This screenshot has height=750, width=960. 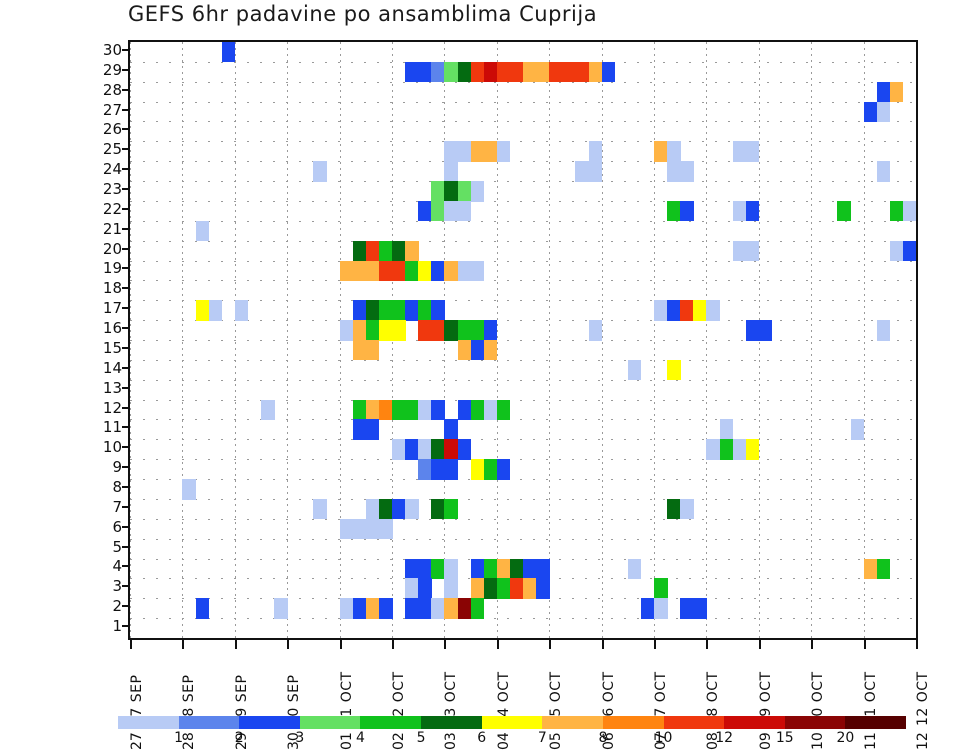 What do you see at coordinates (117, 586) in the screenshot?
I see `y-axis-tick-label: 3` at bounding box center [117, 586].